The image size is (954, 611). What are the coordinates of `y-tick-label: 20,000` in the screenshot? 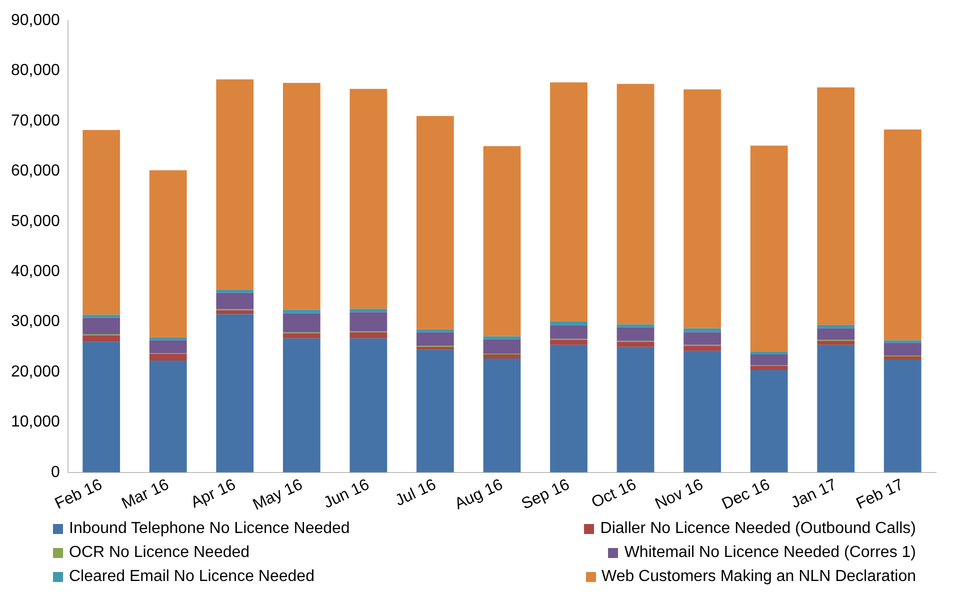 It's located at (35, 371).